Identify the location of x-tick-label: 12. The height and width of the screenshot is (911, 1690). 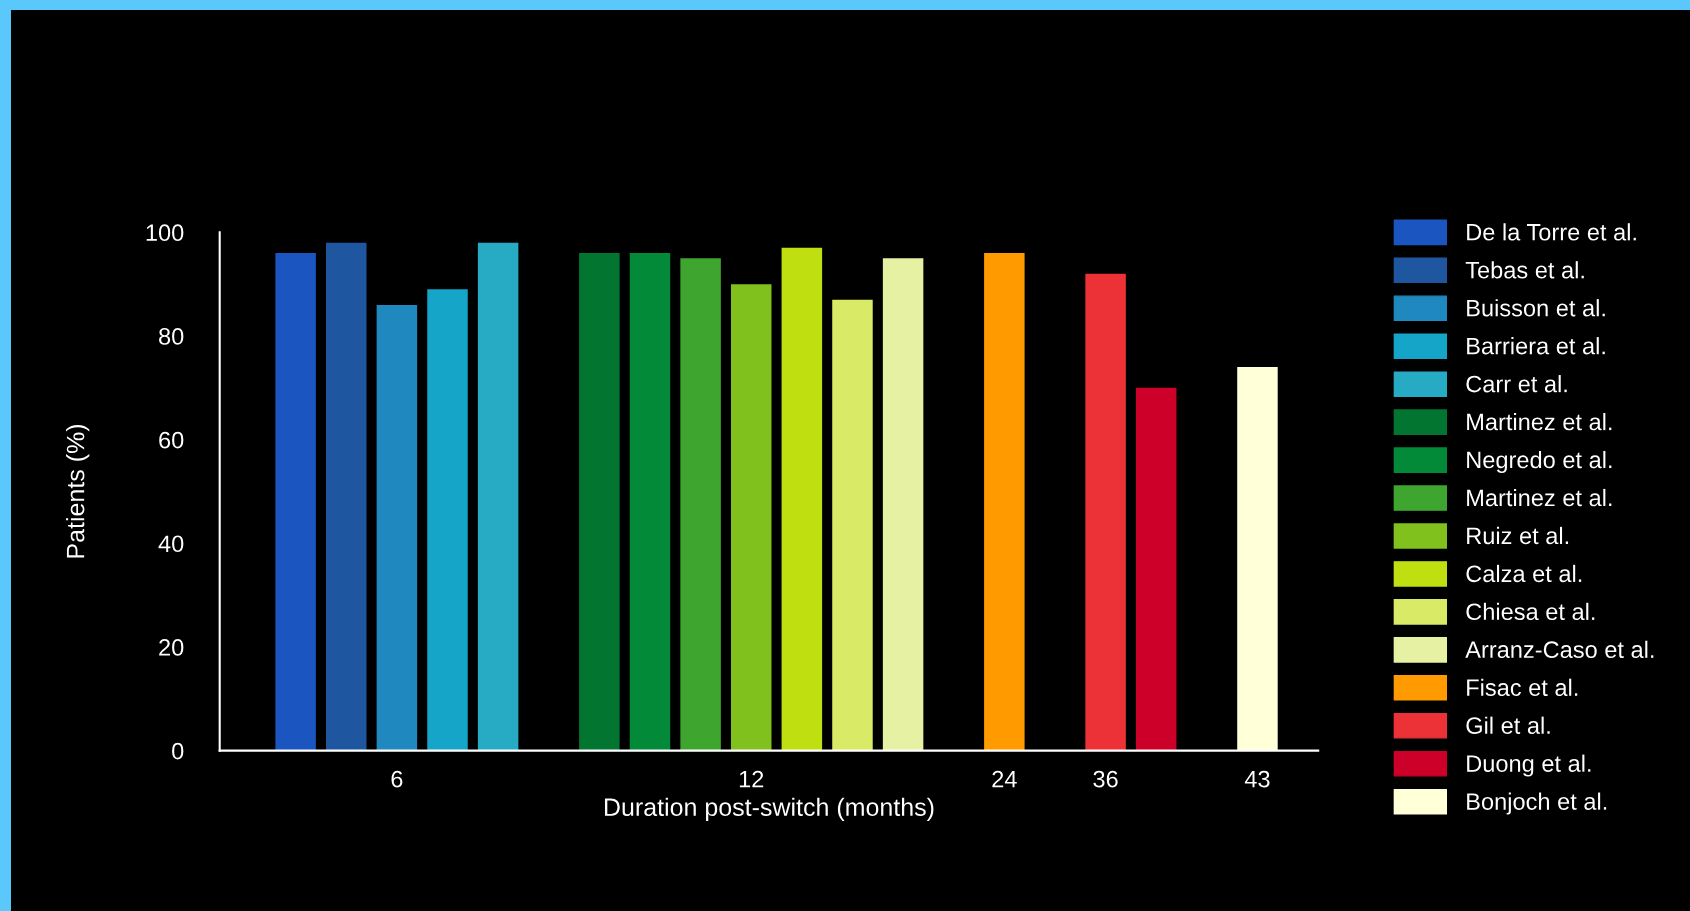
(751, 779).